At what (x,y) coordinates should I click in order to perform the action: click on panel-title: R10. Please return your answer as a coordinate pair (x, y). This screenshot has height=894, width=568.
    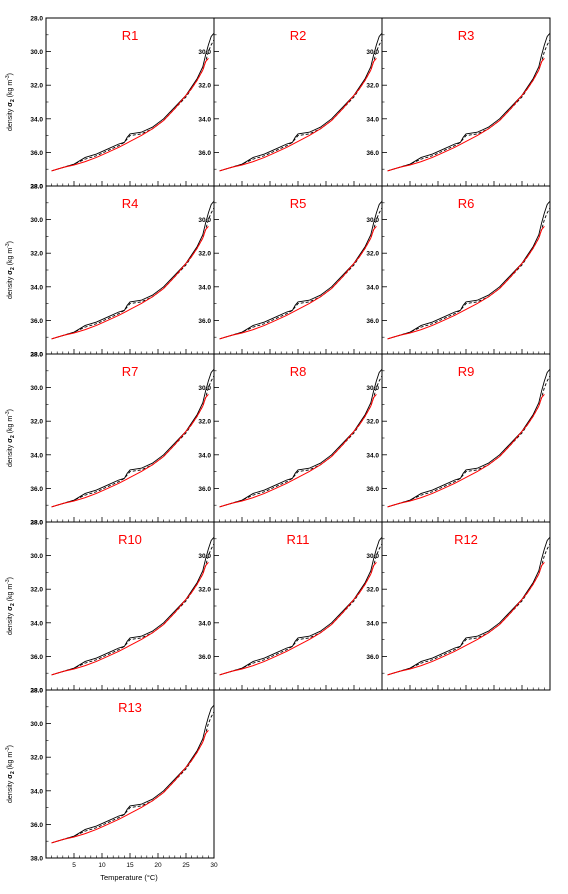
    Looking at the image, I should click on (130, 539).